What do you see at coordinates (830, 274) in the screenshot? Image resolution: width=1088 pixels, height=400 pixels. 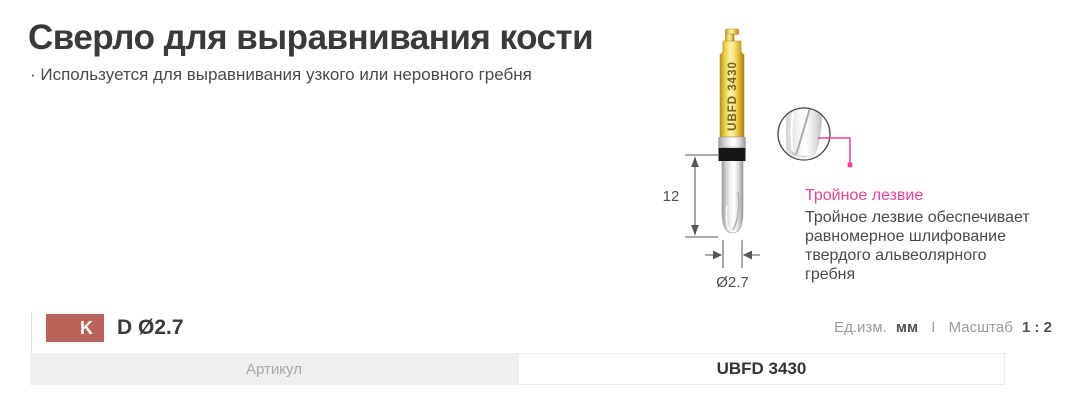 I see `callout-description-line: гребня` at bounding box center [830, 274].